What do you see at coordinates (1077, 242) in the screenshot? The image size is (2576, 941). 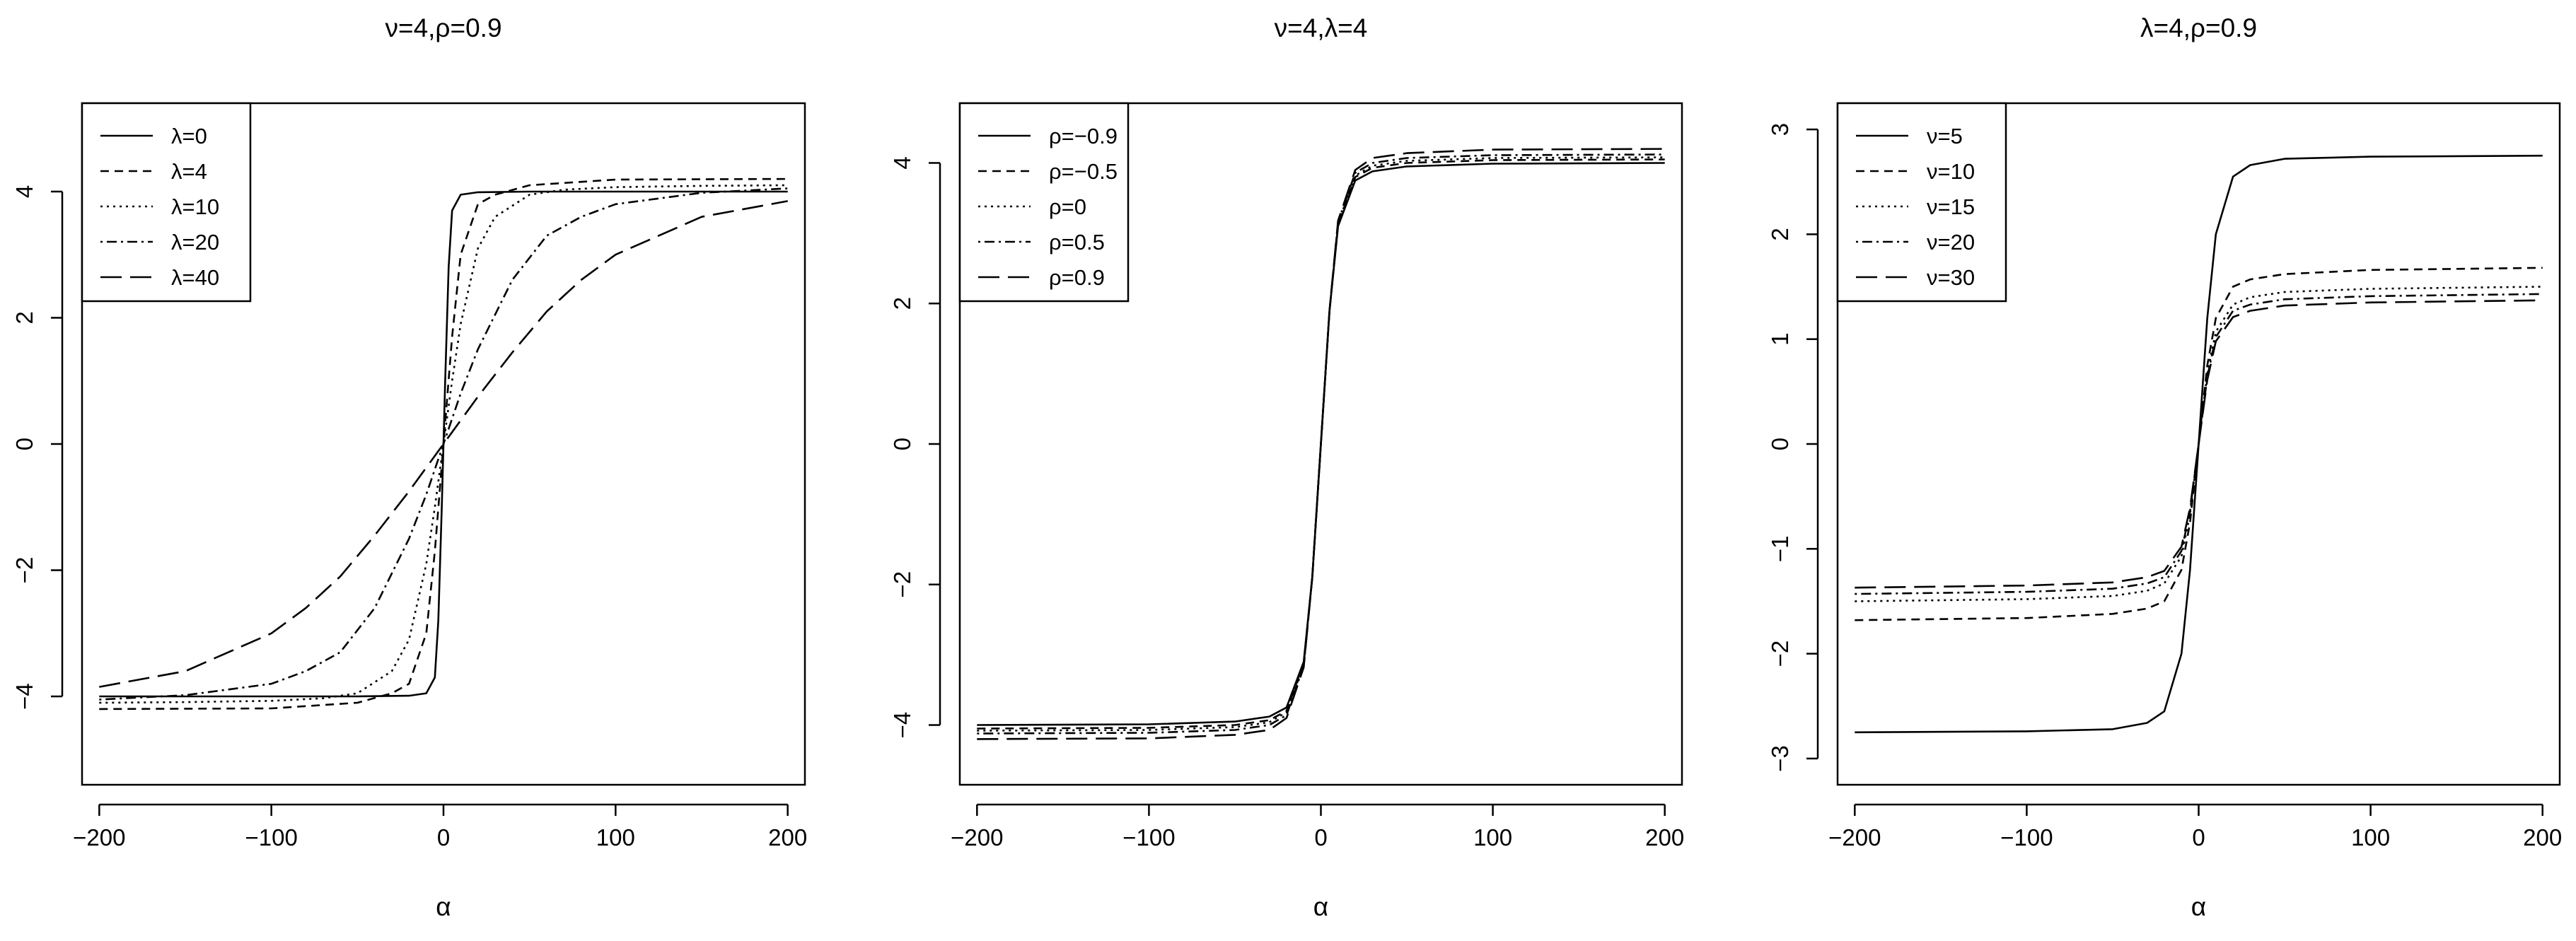 I see `legend-entry: ρ=0.5` at bounding box center [1077, 242].